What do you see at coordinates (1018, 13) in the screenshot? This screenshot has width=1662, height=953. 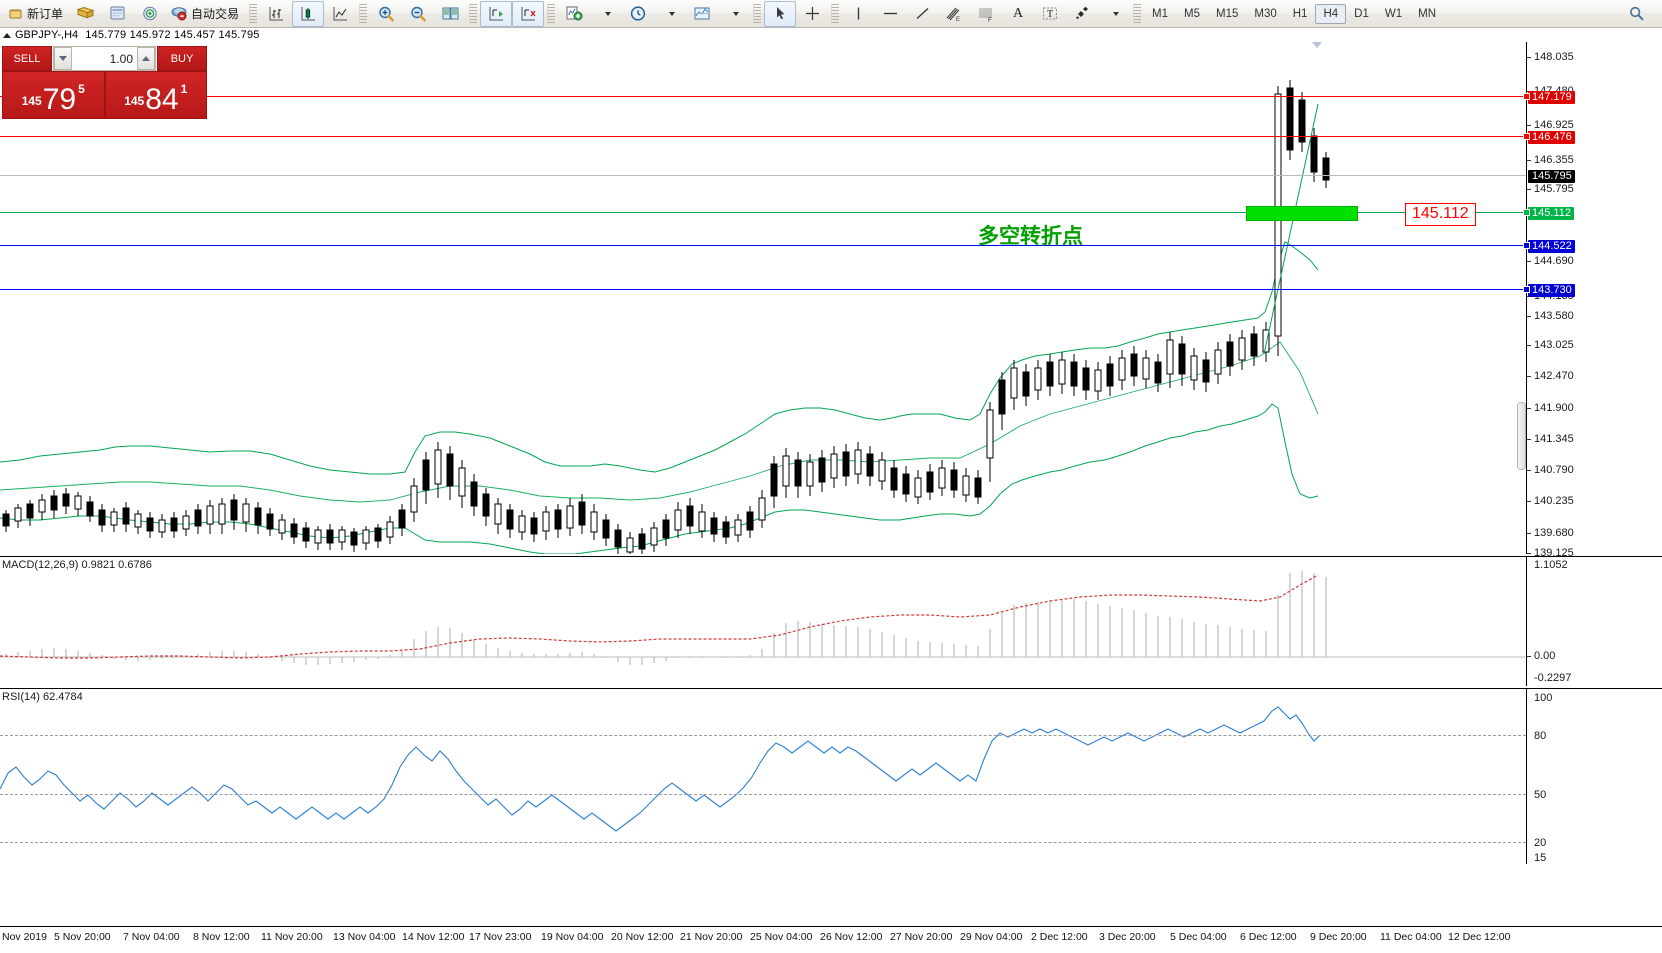 I see `text-button: A` at bounding box center [1018, 13].